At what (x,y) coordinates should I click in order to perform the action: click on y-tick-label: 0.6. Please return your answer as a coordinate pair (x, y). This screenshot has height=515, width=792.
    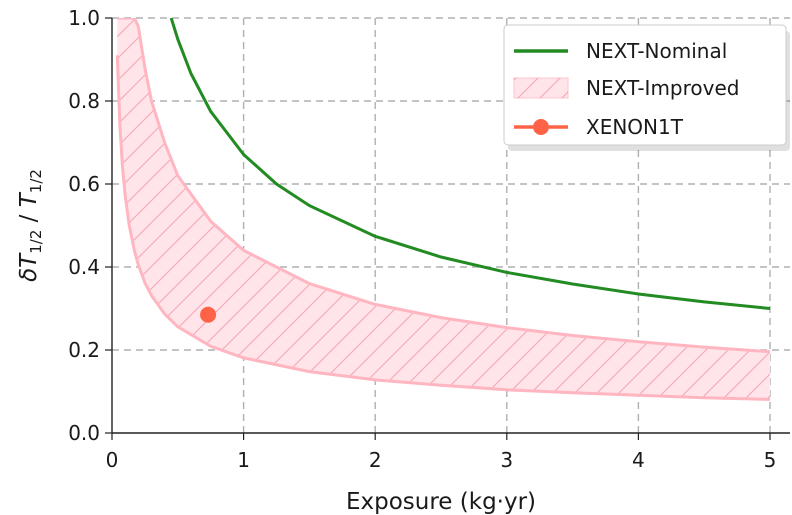
    Looking at the image, I should click on (84, 184).